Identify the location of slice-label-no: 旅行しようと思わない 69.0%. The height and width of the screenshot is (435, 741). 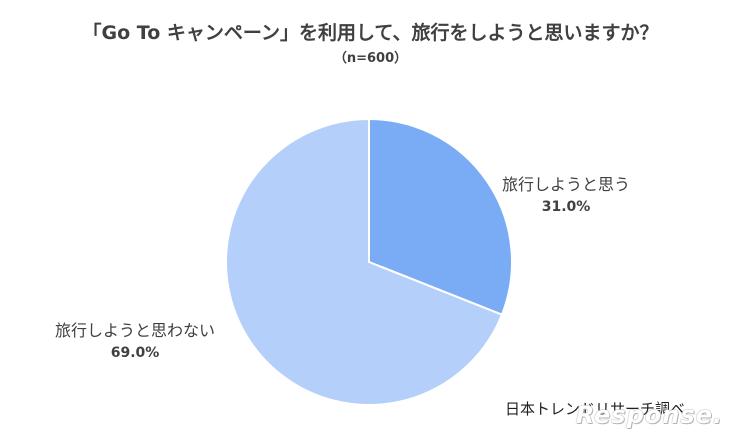
(135, 339).